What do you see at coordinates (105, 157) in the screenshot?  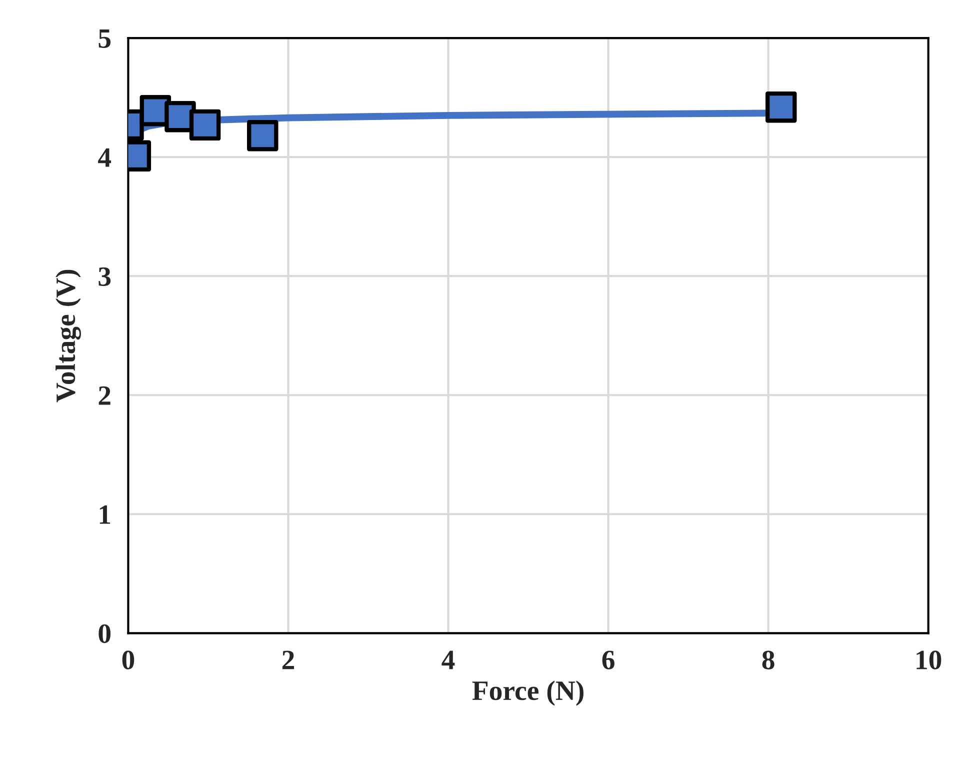 I see `y-tick-label: 4` at bounding box center [105, 157].